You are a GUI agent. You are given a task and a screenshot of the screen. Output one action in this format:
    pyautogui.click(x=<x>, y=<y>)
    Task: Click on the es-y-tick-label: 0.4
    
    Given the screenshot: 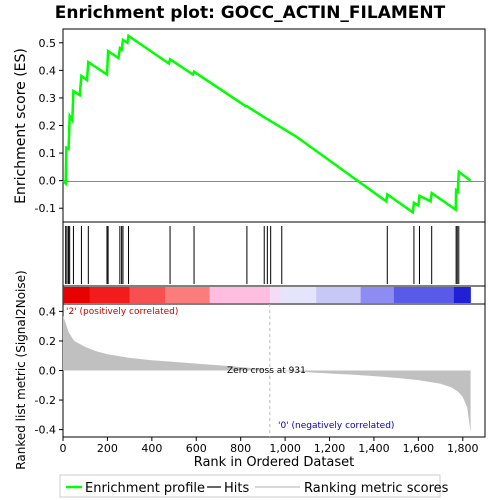 What is the action you would take?
    pyautogui.click(x=48, y=70)
    